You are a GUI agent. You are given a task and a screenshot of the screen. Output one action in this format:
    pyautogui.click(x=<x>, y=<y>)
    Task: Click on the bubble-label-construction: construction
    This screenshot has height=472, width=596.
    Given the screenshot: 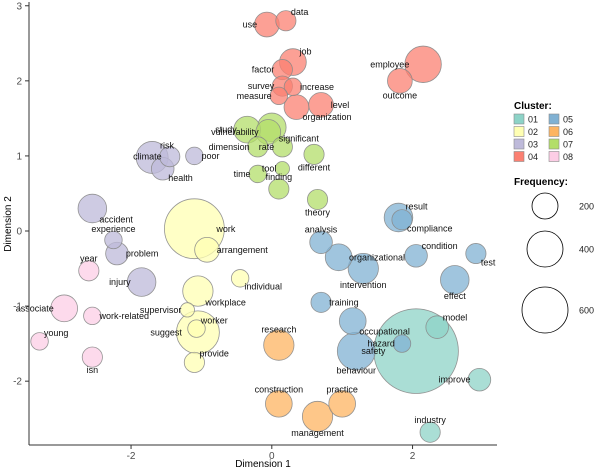 What is the action you would take?
    pyautogui.click(x=279, y=389)
    